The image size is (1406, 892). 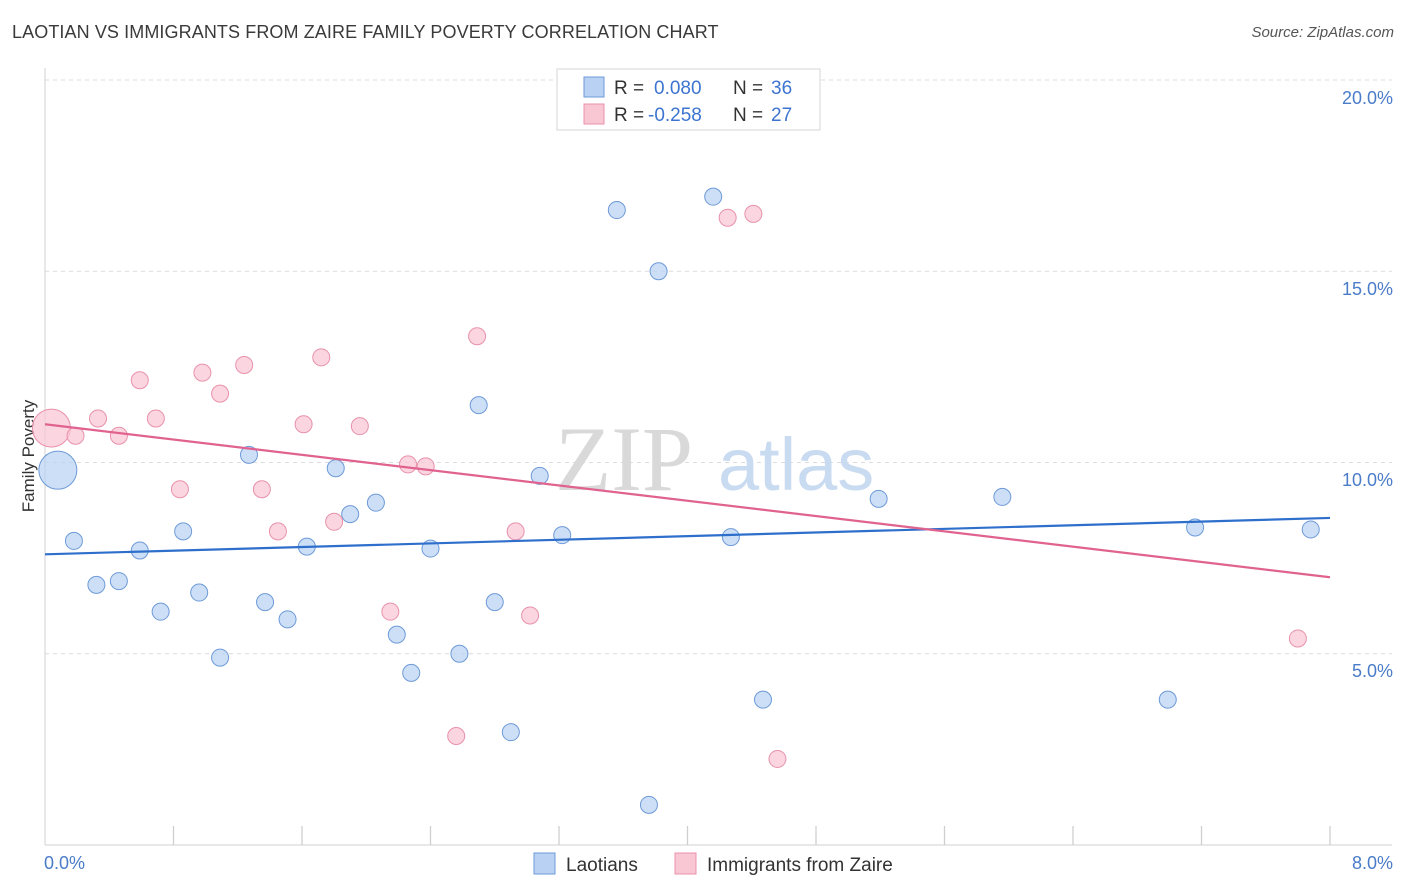 What do you see at coordinates (624, 459) in the screenshot?
I see `watermark-zip: ZIP` at bounding box center [624, 459].